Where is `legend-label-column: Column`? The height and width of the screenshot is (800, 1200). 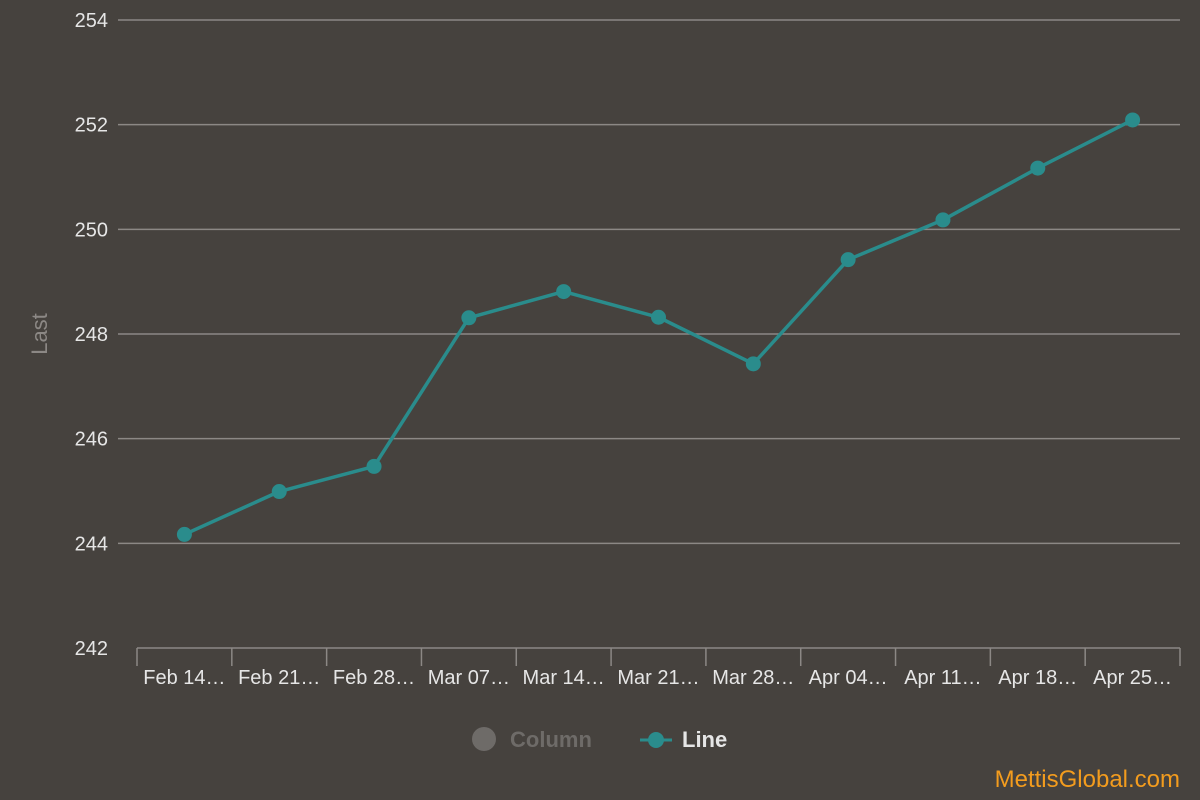
legend-label-column: Column is located at coordinates (551, 739).